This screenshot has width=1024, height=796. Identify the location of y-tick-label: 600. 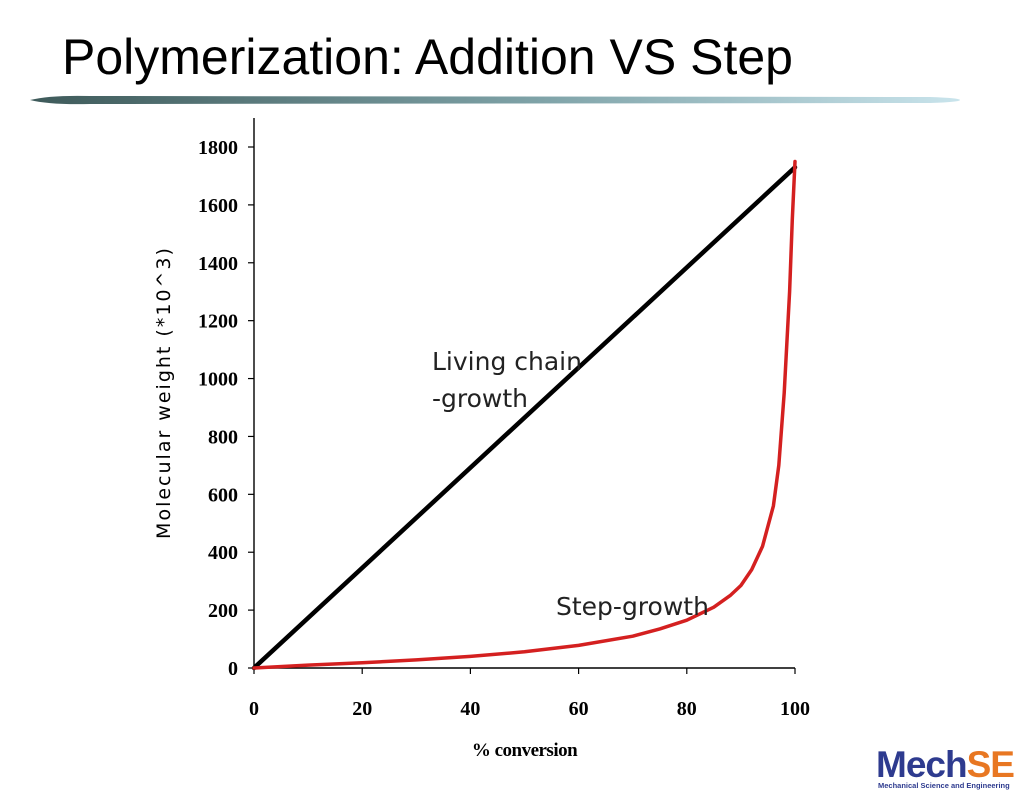
(223, 495).